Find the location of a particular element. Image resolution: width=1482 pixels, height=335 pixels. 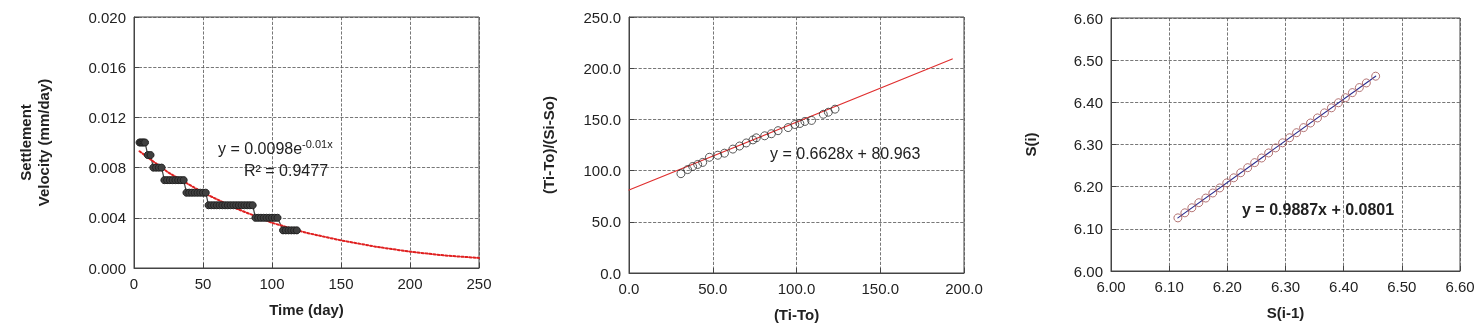

x-tick-label: 6.50 is located at coordinates (1402, 286).